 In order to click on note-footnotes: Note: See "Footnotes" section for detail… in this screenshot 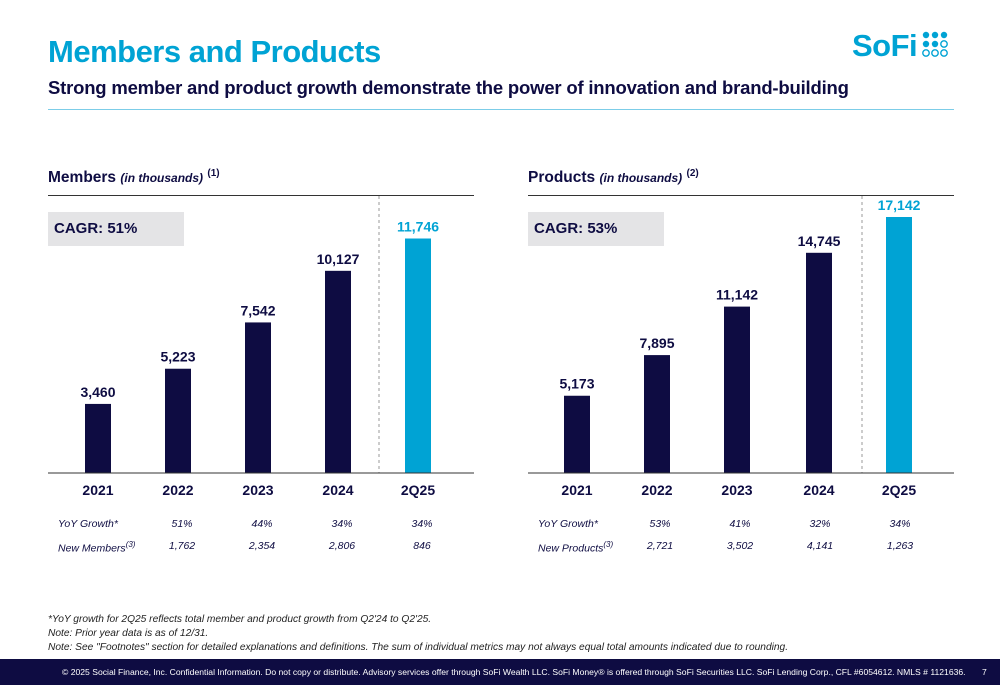, I will do `click(418, 647)`.